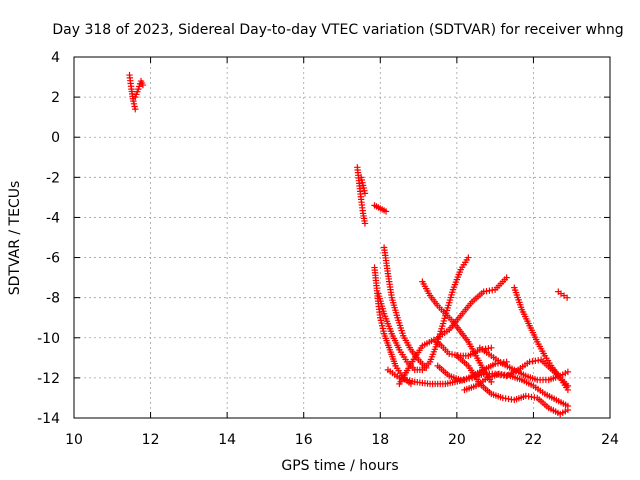 The image size is (640, 480). Describe the element at coordinates (339, 466) in the screenshot. I see `x-axis-label: GPS time / hours` at that location.